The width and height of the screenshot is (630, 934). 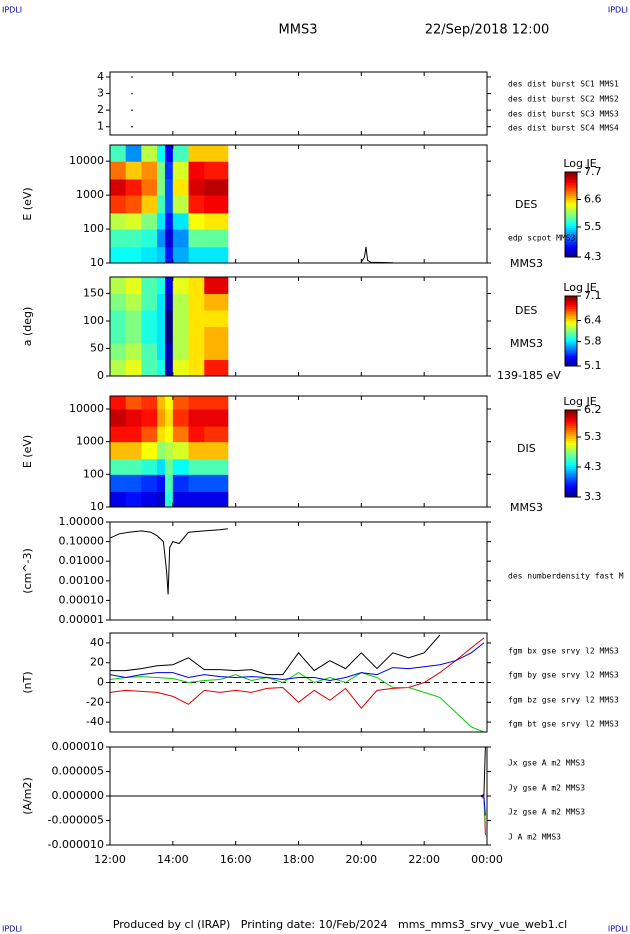 What do you see at coordinates (593, 226) in the screenshot?
I see `colorbar-tick-label: 5.5` at bounding box center [593, 226].